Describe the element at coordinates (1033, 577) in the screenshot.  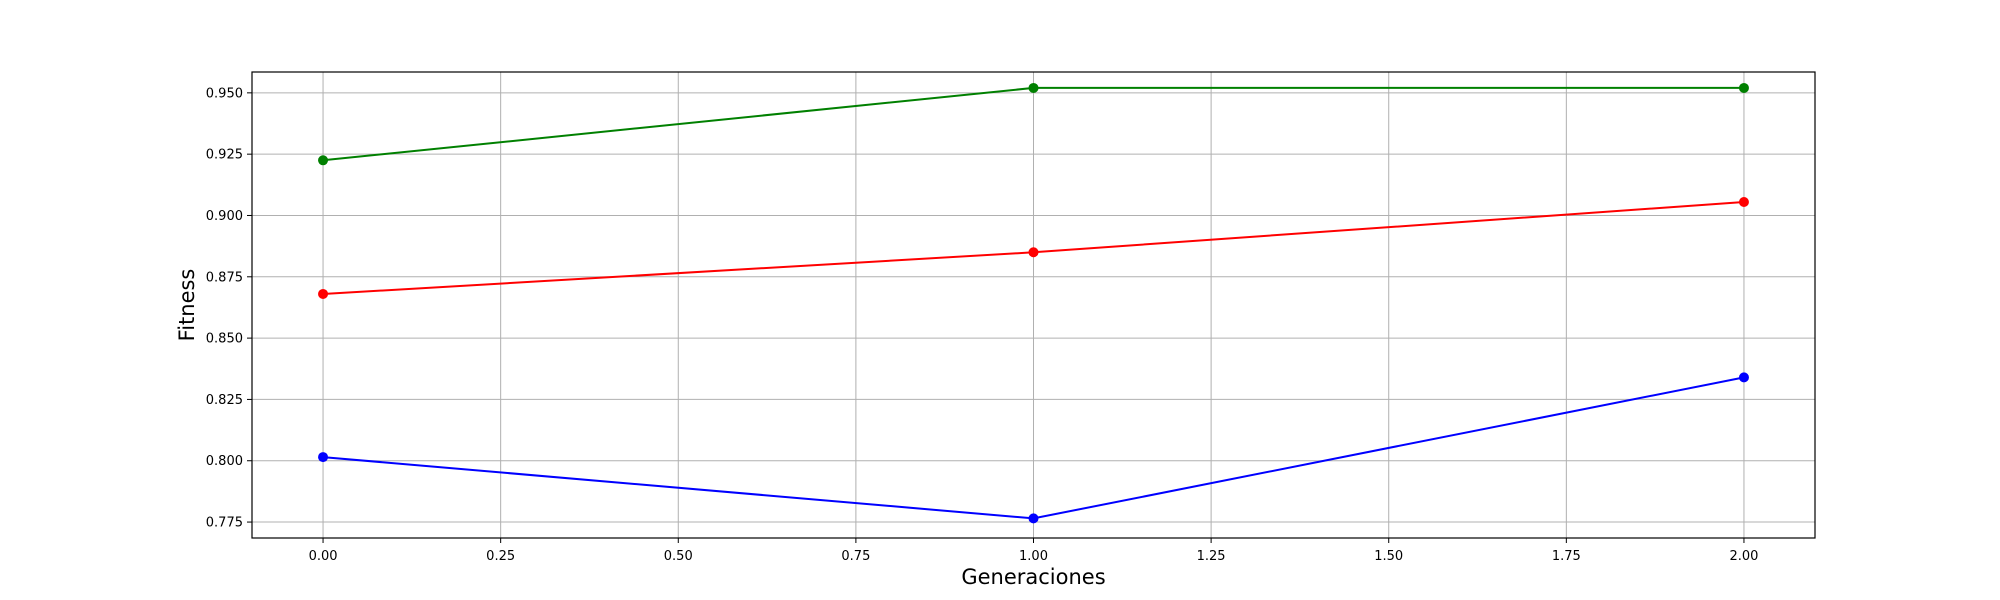
I see `x-axis-label: Generaciones` at that location.